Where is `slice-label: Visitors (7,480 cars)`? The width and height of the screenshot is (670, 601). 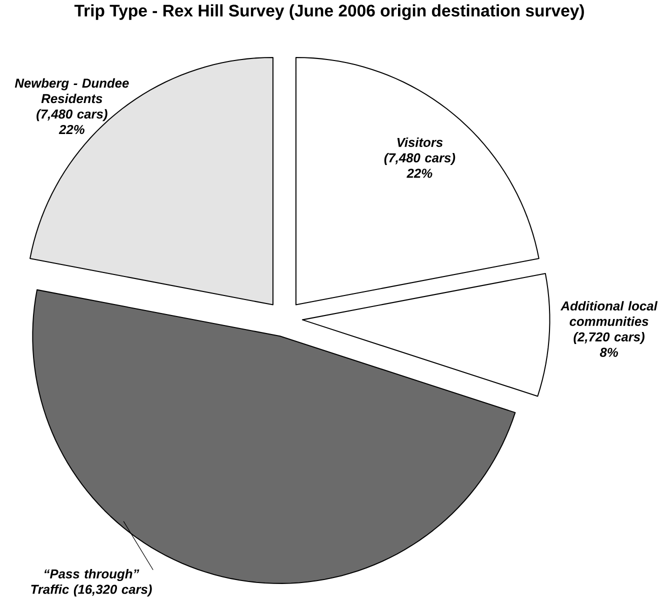
slice-label: Visitors (7,480 cars) is located at coordinates (420, 152).